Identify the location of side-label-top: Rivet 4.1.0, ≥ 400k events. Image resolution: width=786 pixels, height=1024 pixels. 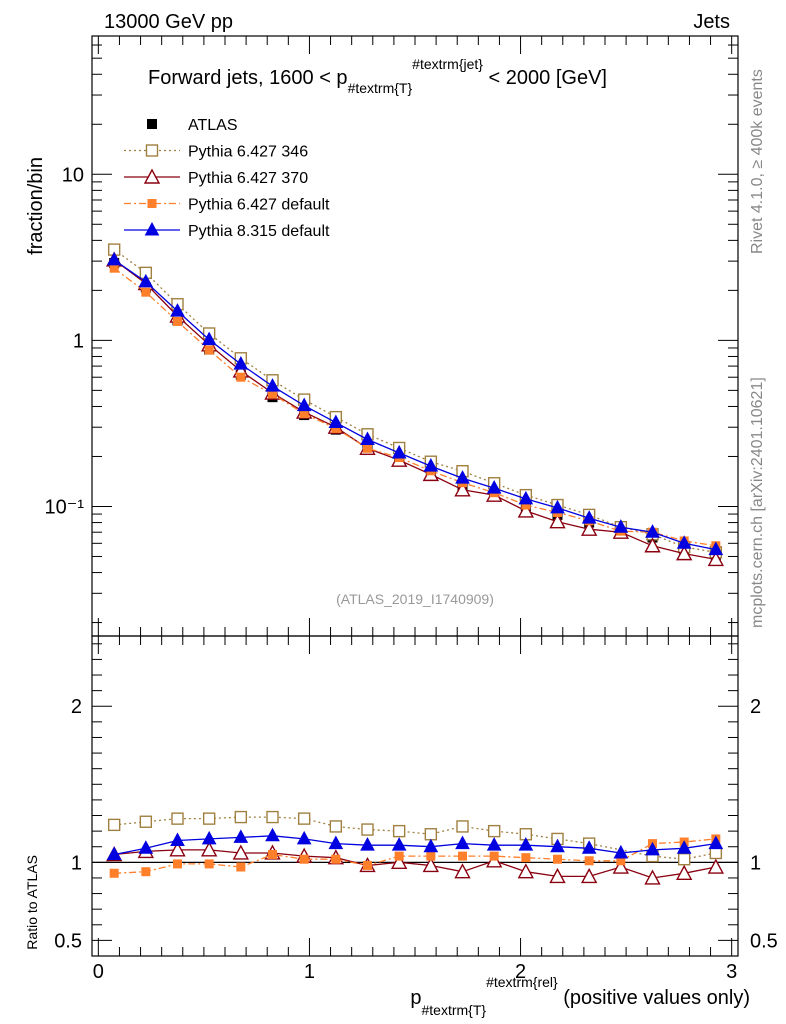
(757, 161).